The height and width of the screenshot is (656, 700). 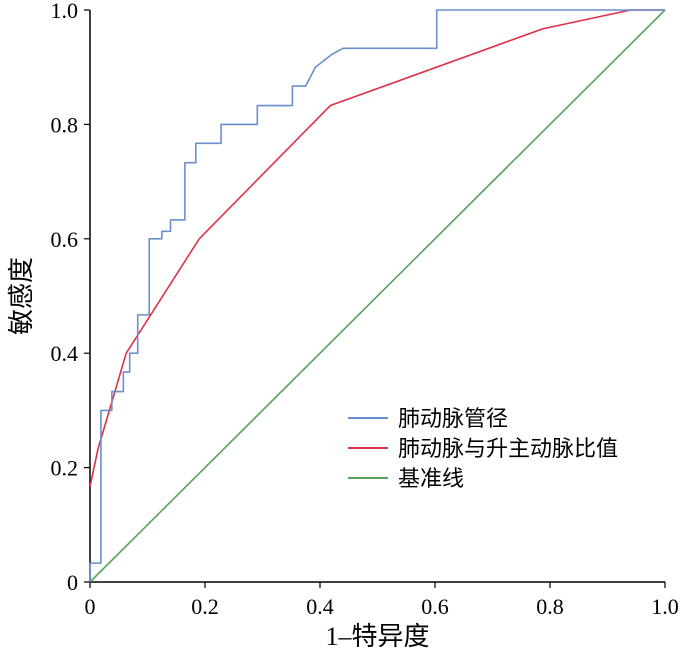 I want to click on y-axis-label: 敏感度, so click(x=21, y=296).